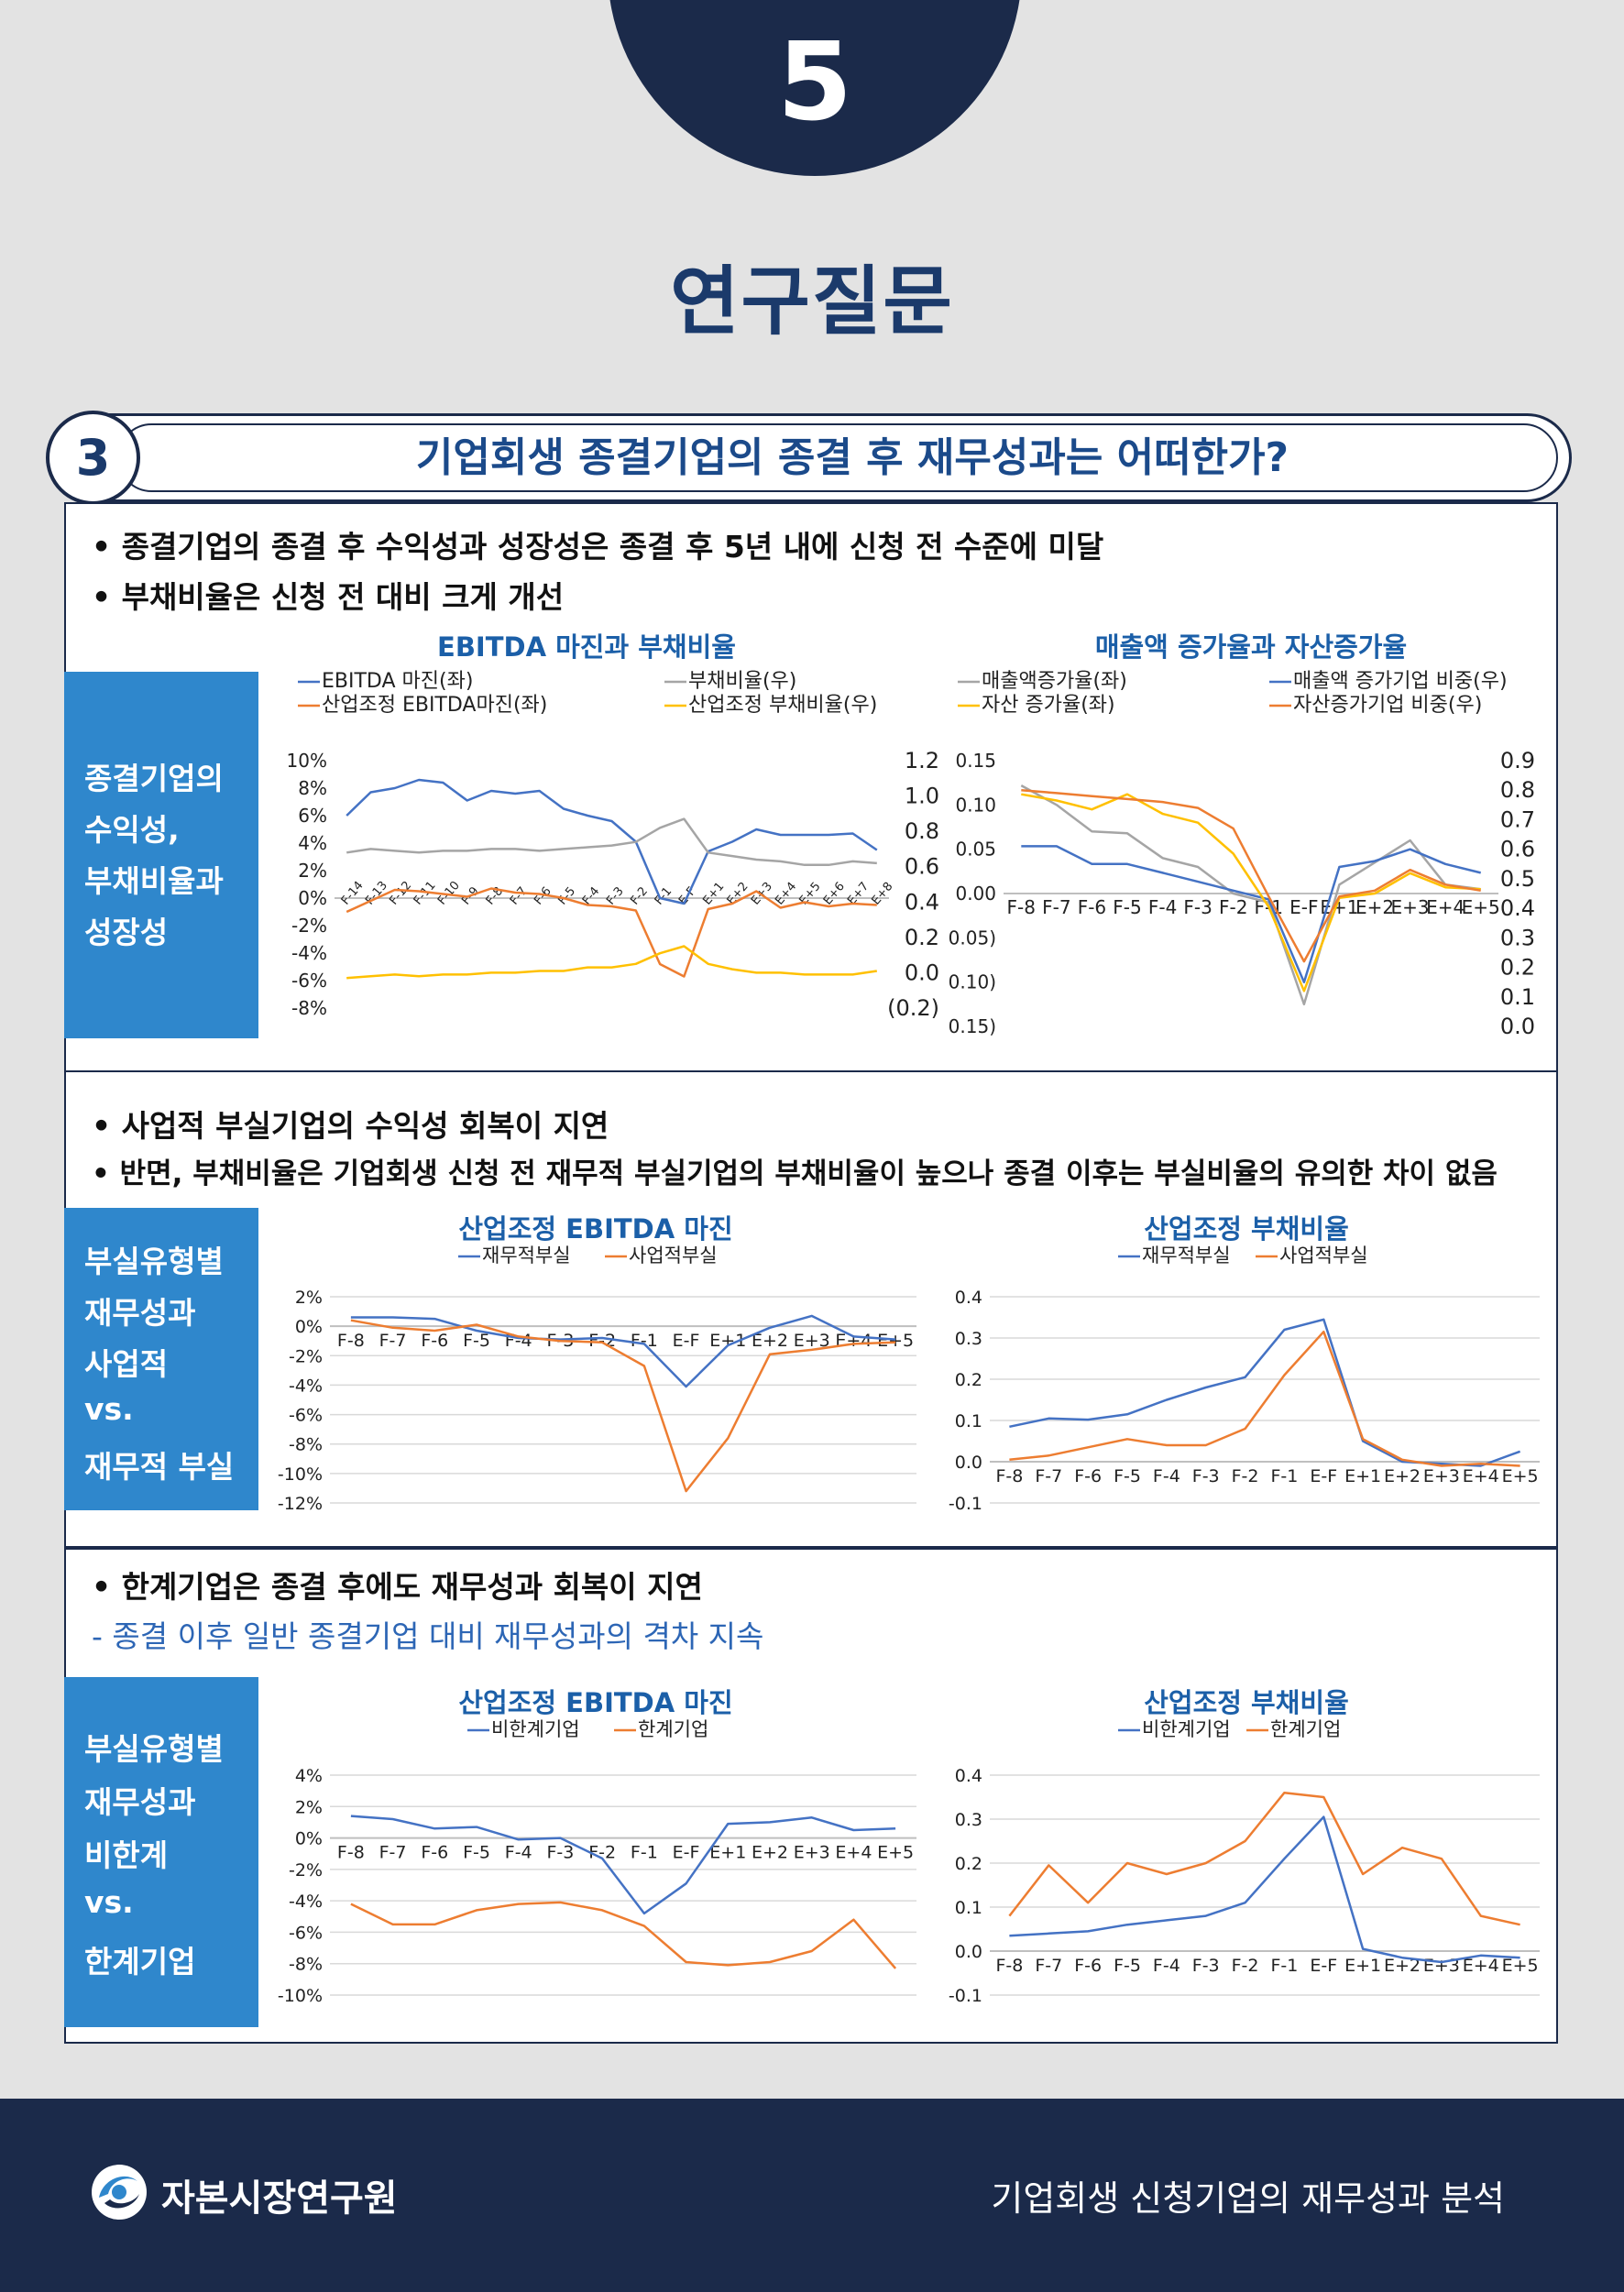 The width and height of the screenshot is (1624, 2292). Describe the element at coordinates (397, 1587) in the screenshot. I see `section3-bullet-1: • 한계기업은 종결 후에도 재무성과 회복이 지연` at that location.